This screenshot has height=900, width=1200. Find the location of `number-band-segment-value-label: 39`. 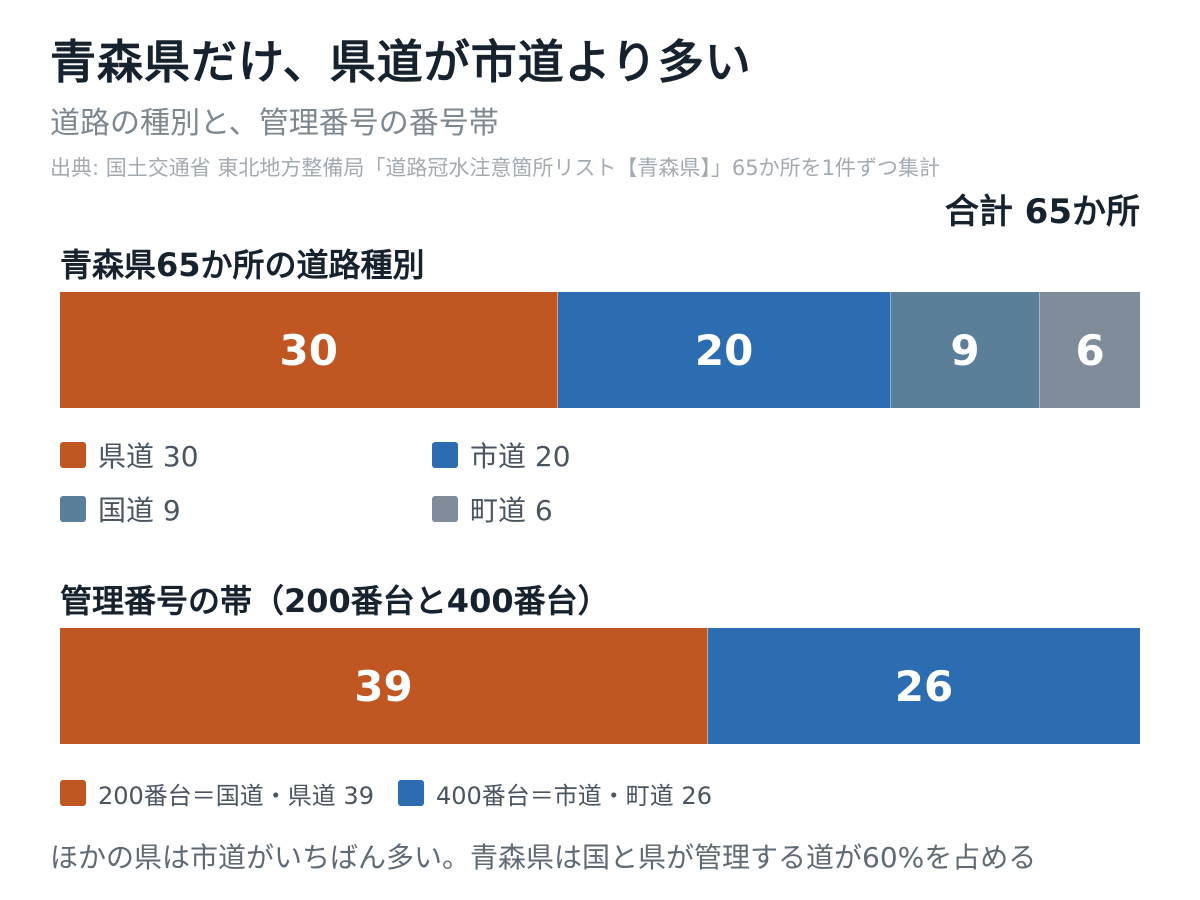

number-band-segment-value-label: 39 is located at coordinates (383, 686).